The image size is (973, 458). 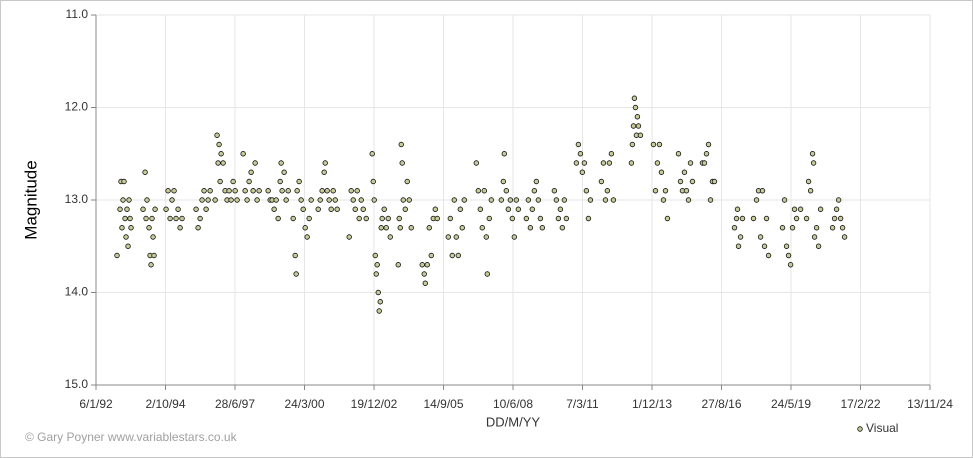 What do you see at coordinates (791, 404) in the screenshot?
I see `x-tick-label: 24/5/19` at bounding box center [791, 404].